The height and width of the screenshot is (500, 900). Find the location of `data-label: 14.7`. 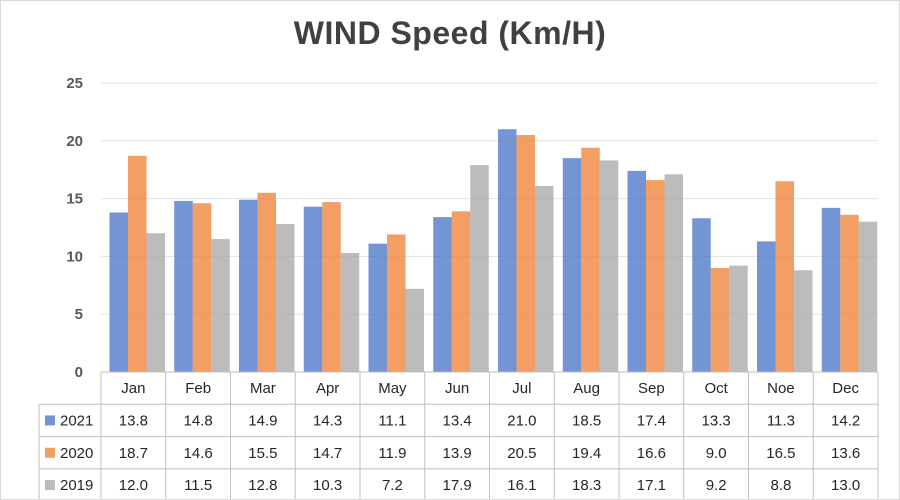

data-label: 14.7 is located at coordinates (327, 453).